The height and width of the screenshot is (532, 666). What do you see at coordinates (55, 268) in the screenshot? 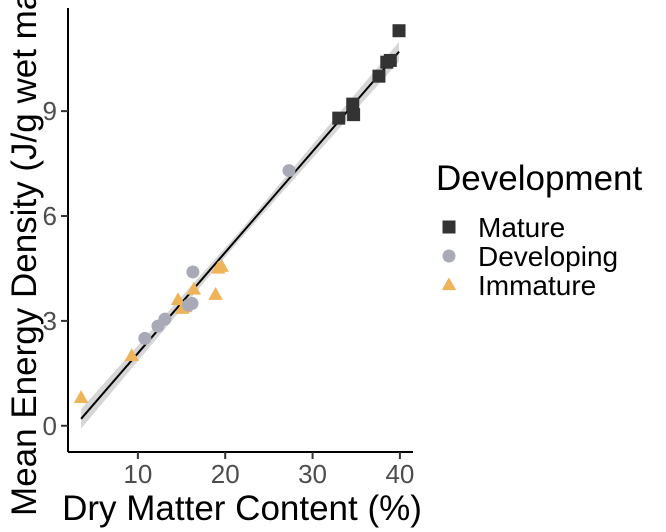
I see `y-axis-ticks: 0 3 6 9` at bounding box center [55, 268].